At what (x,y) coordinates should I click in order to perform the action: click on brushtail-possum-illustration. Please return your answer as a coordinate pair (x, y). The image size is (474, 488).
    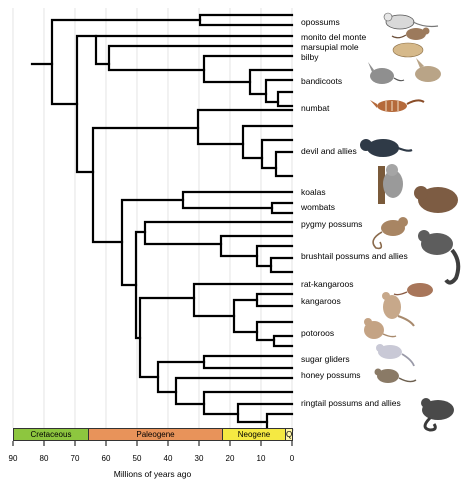
    Looking at the image, I should click on (439, 257).